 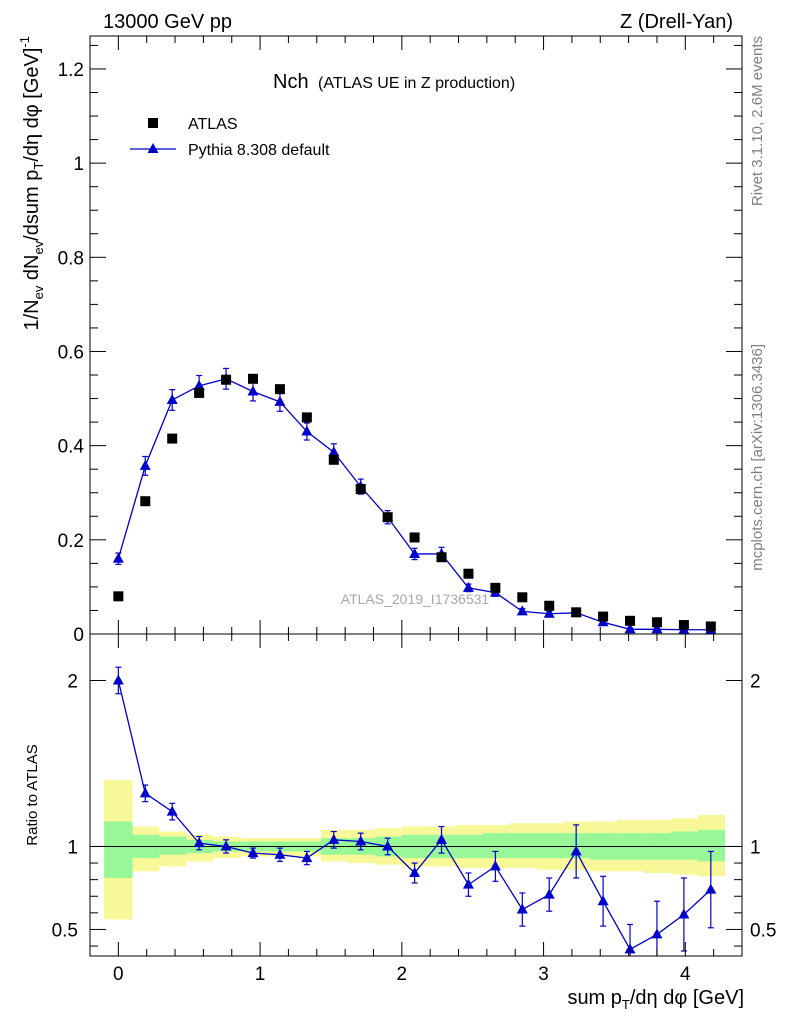 What do you see at coordinates (763, 930) in the screenshot?
I see `ratio-y-tick-label-right: 0.5` at bounding box center [763, 930].